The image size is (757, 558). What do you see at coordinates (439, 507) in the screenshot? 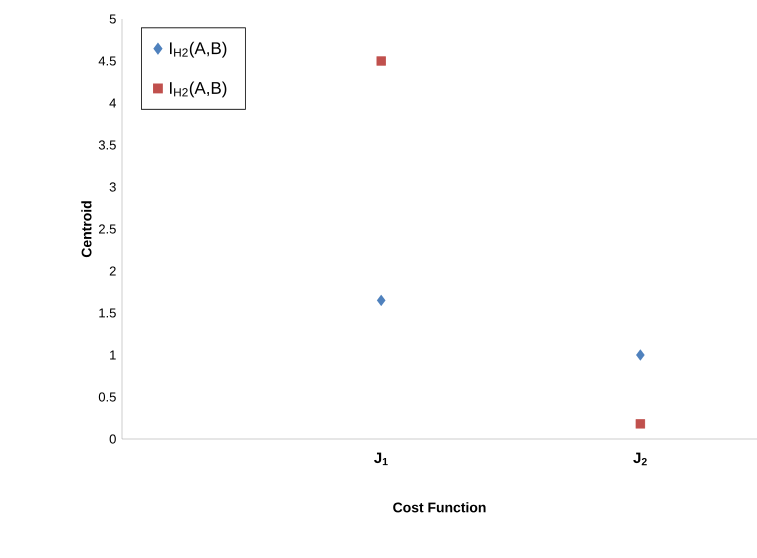
I see `x-axis-title: Cost Function` at bounding box center [439, 507].